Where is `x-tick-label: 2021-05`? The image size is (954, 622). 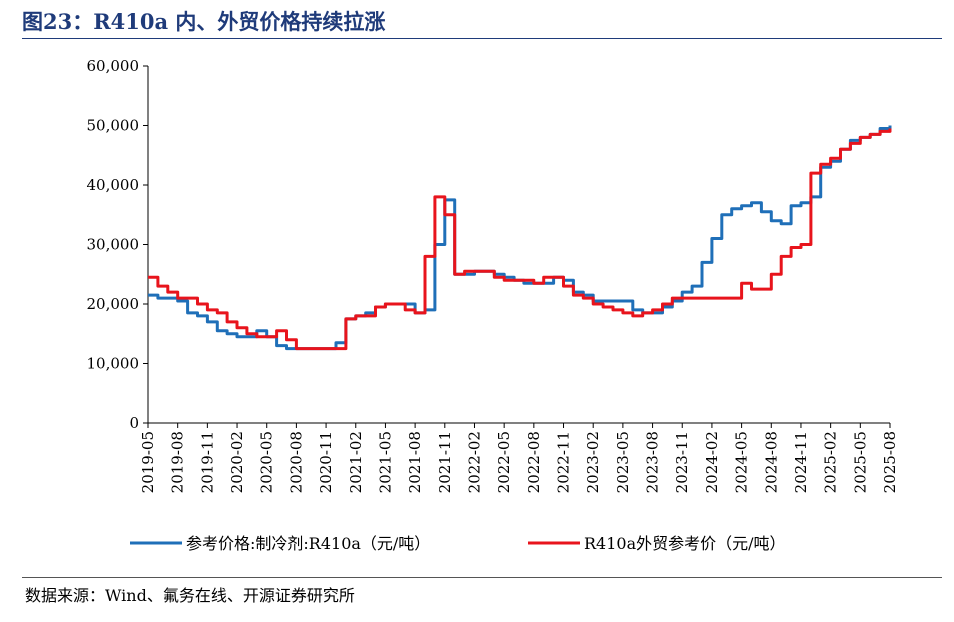
x-tick-label: 2021-05 is located at coordinates (385, 462).